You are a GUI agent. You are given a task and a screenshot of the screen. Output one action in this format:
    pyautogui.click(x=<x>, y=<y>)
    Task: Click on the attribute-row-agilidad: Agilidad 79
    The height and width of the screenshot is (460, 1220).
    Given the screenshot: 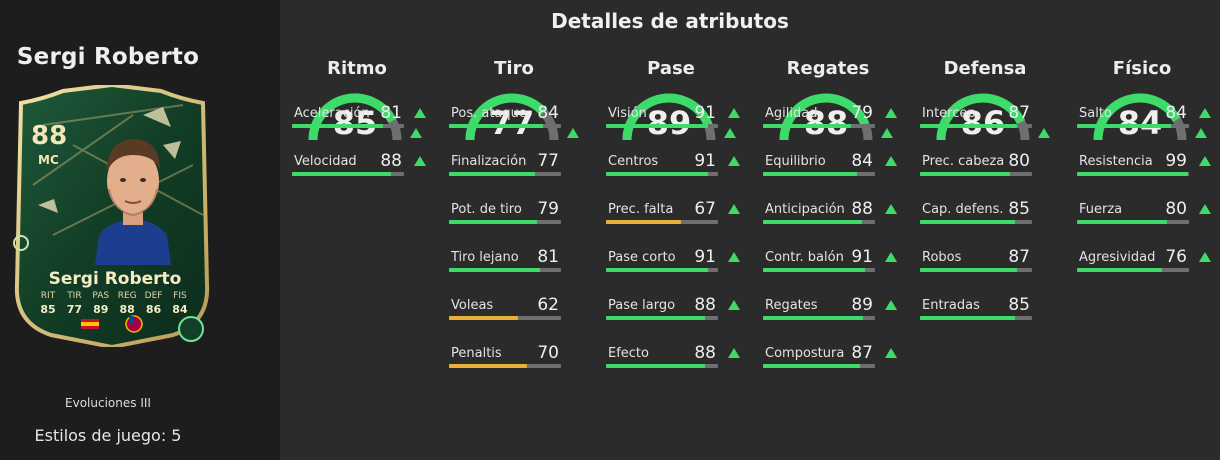 What is the action you would take?
    pyautogui.click(x=838, y=128)
    